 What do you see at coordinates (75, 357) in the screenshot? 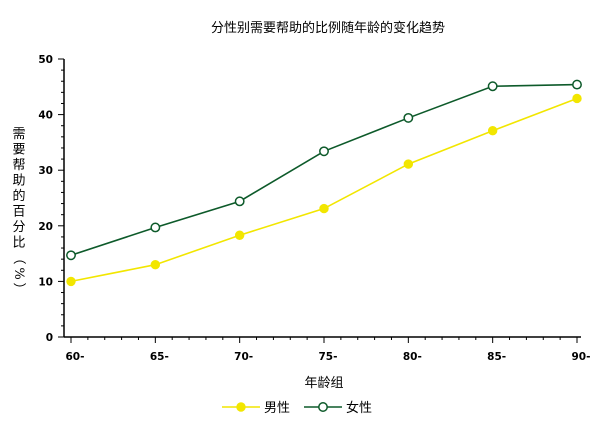
I see `x-tick-label: 60-` at bounding box center [75, 357].